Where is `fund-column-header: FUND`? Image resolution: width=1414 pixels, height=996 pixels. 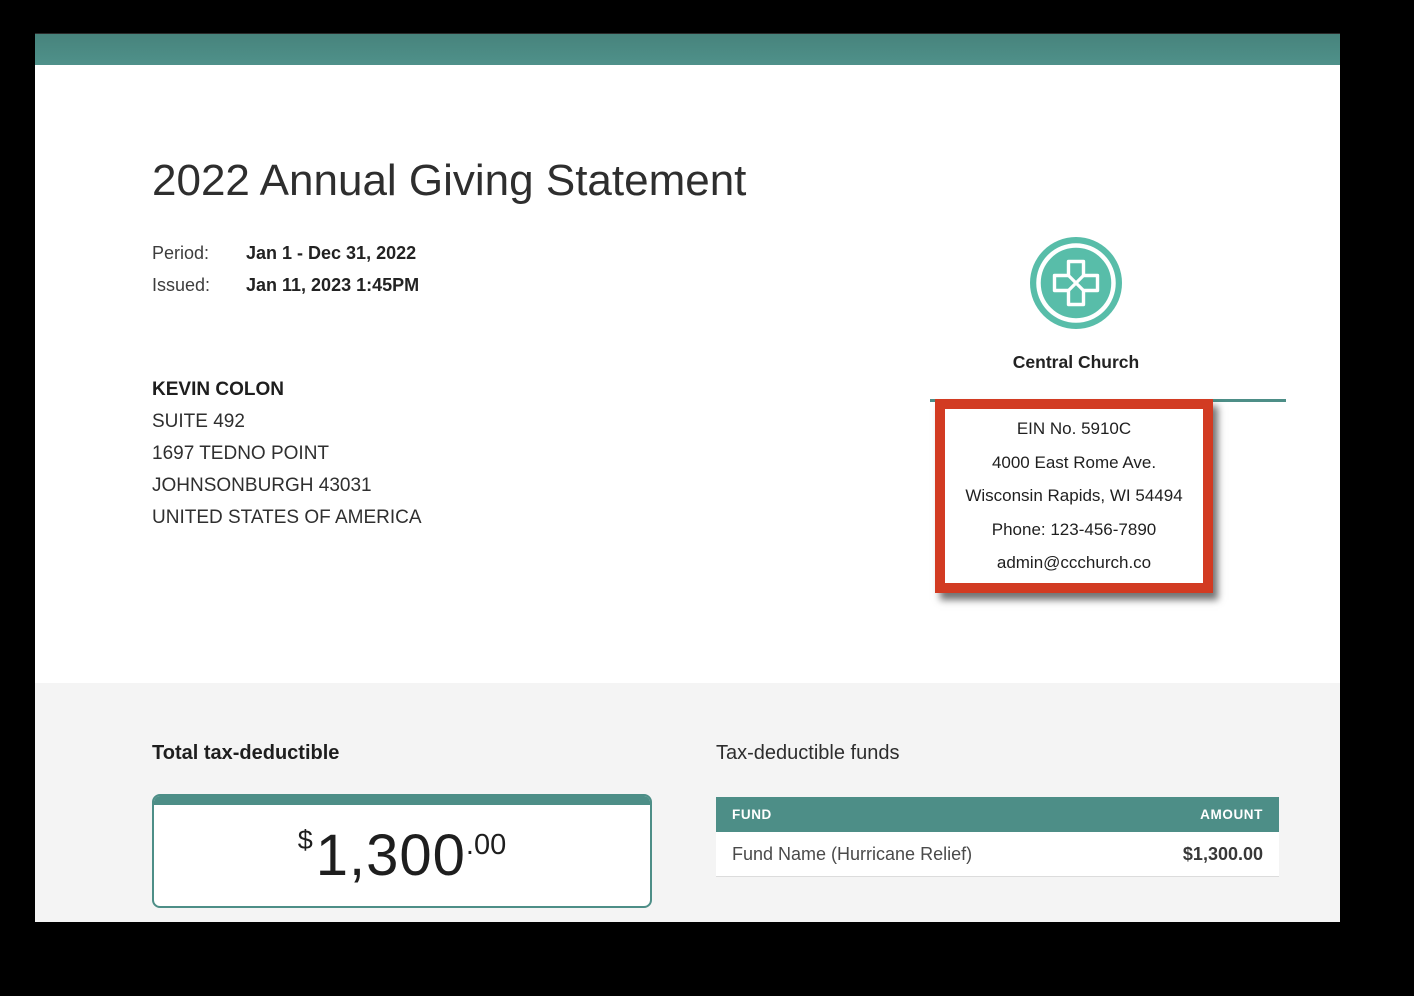
fund-column-header: FUND is located at coordinates (752, 814).